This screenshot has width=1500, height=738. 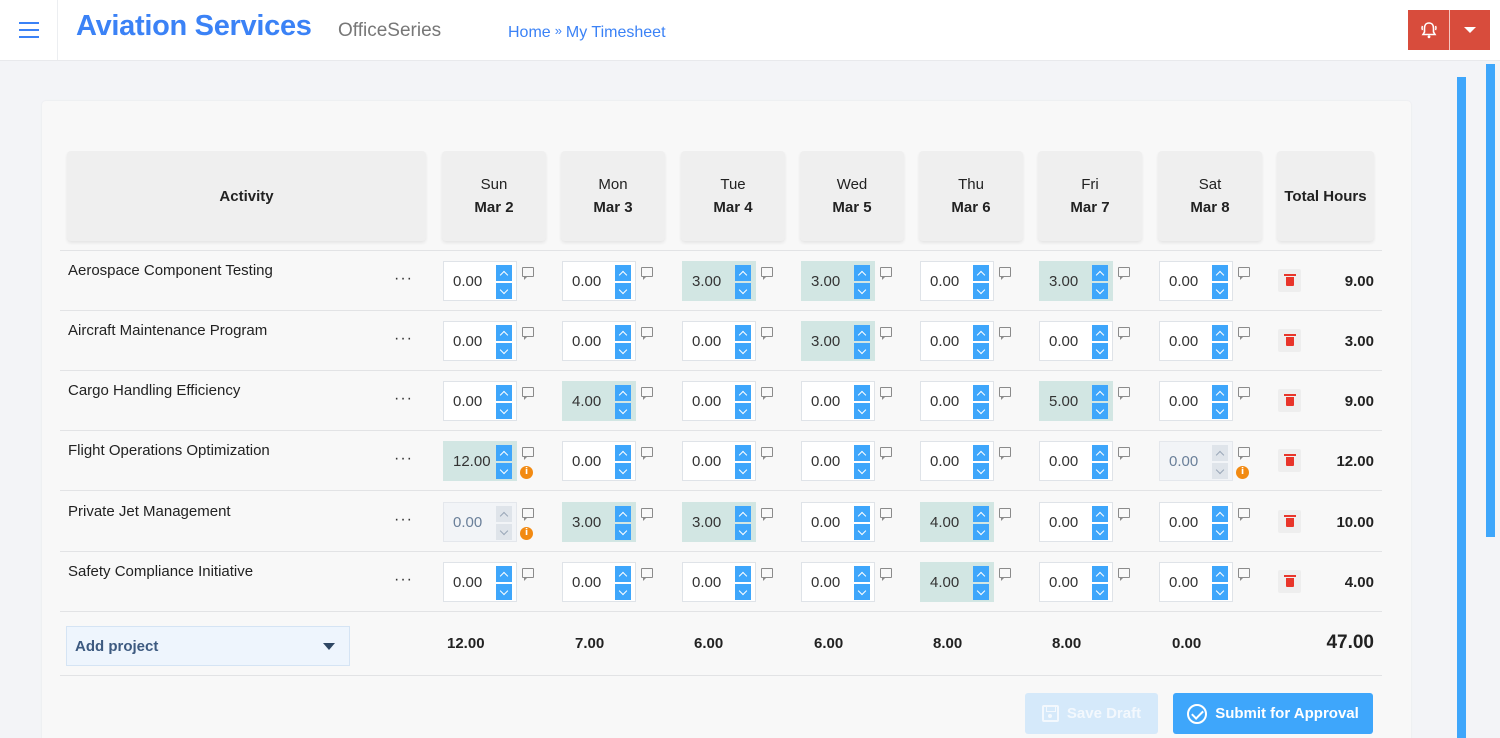 I want to click on add-project-dropdown: Add project, so click(x=208, y=646).